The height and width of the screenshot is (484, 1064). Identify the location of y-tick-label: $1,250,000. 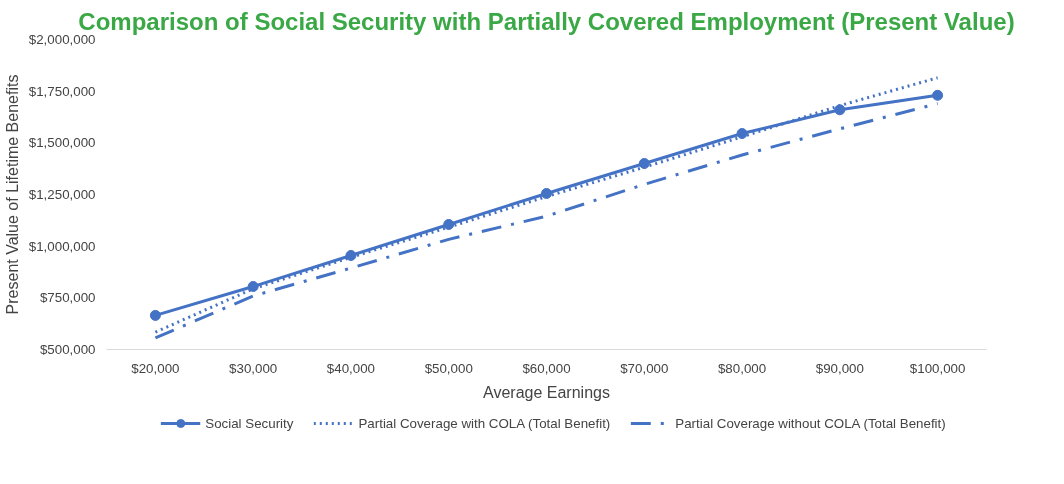
(62, 194).